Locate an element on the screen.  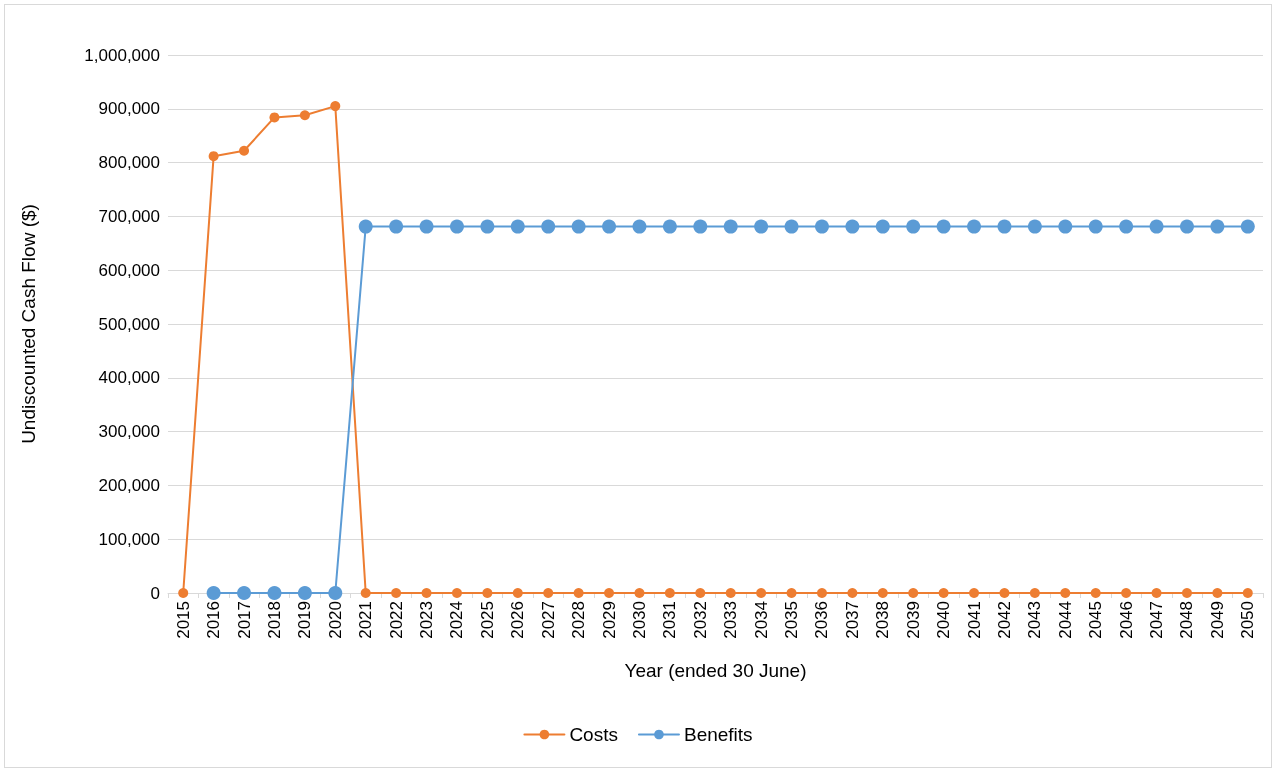
x-tick-label: 2041 is located at coordinates (974, 620).